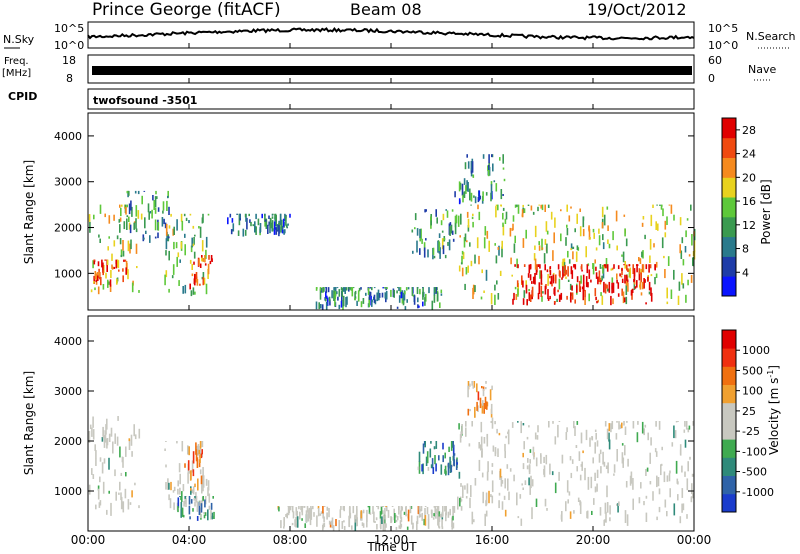 This screenshot has height=554, width=800. I want to click on x-tick-label: 00:00, so click(88, 540).